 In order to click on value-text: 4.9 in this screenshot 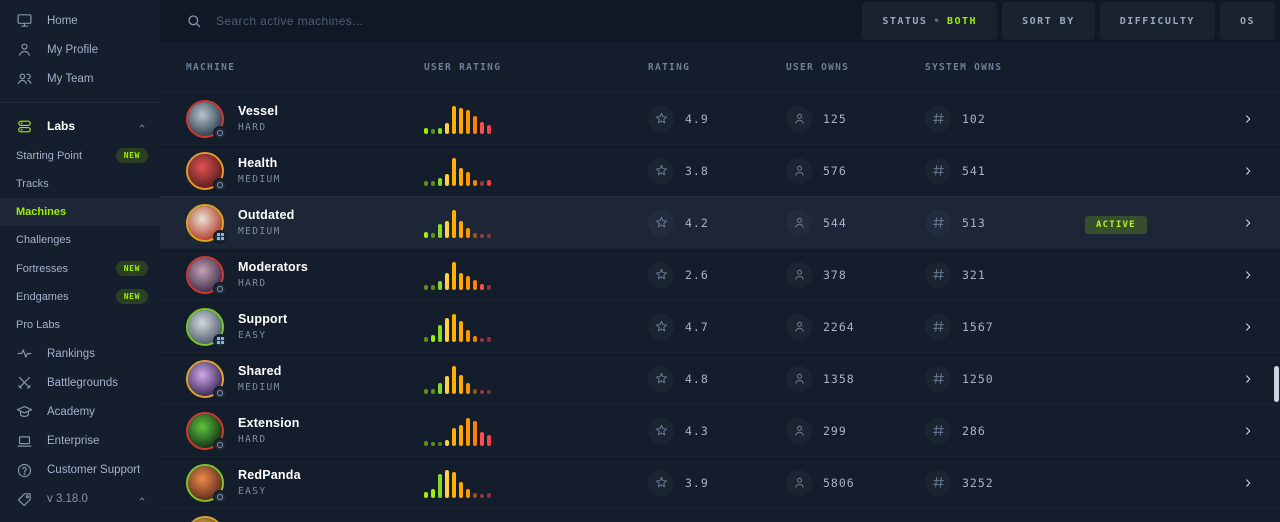, I will do `click(697, 118)`.